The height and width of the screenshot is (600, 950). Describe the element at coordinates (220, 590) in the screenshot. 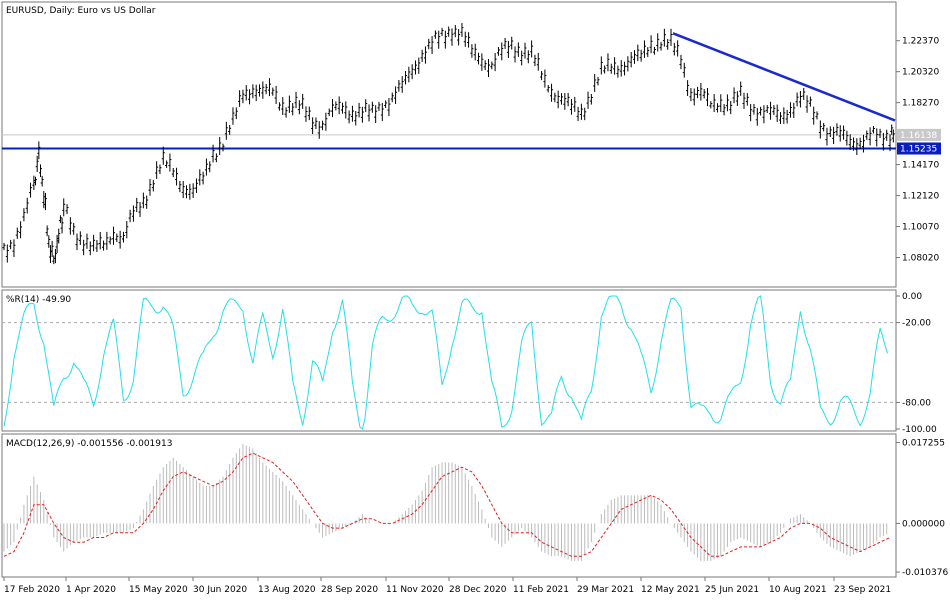

I see `x-tick-label: 30 Jun 2020` at that location.